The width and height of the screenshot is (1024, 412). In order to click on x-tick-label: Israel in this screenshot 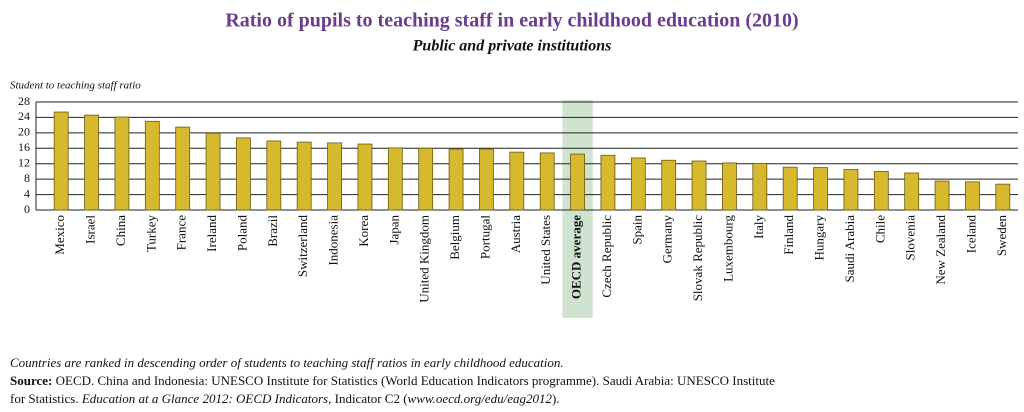, I will do `click(90, 229)`.